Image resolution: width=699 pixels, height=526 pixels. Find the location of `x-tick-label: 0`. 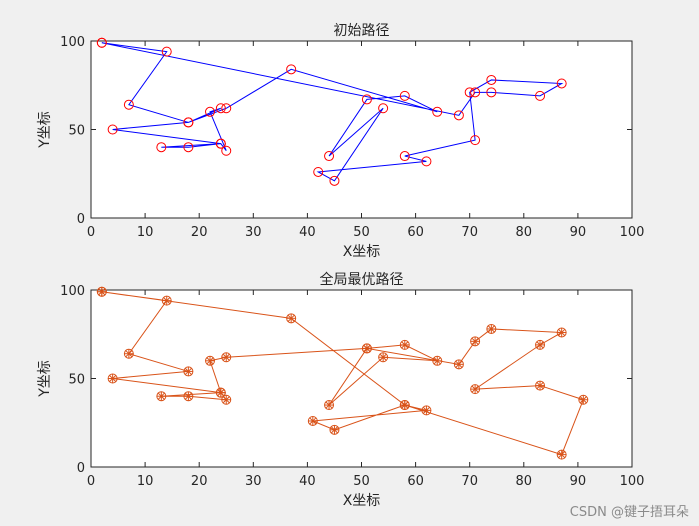

x-tick-label: 0 is located at coordinates (91, 232).